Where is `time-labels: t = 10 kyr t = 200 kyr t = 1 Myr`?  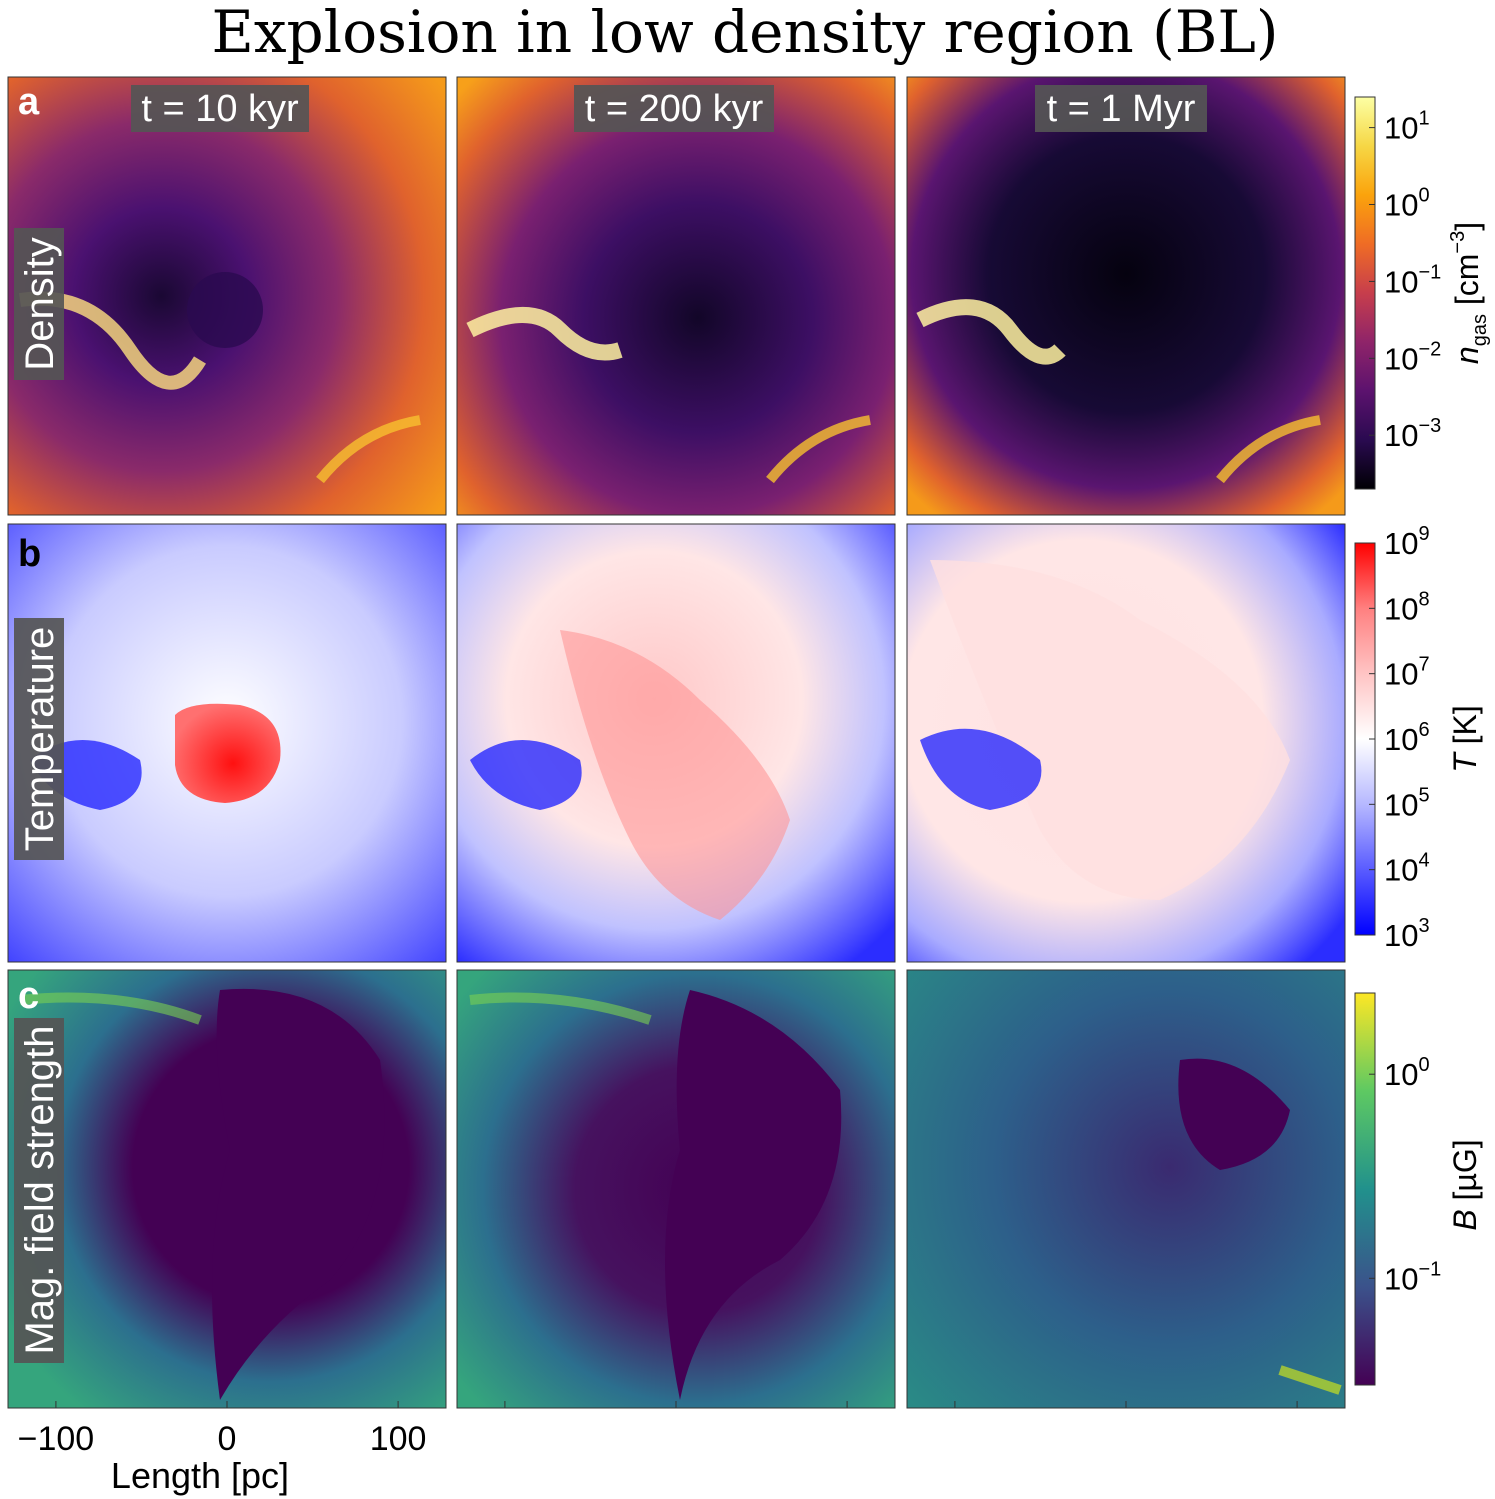 time-labels: t = 10 kyr t = 200 kyr t = 1 Myr is located at coordinates (669, 108).